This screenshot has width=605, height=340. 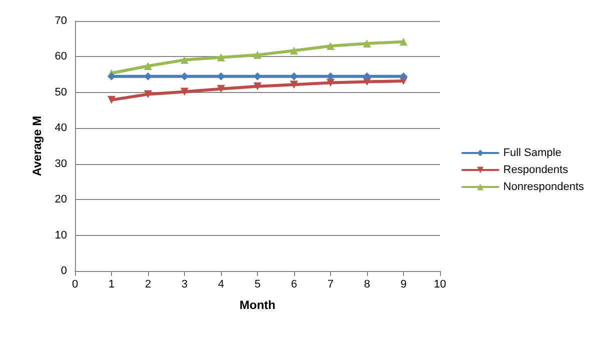 I want to click on x-tick-label: 9, so click(x=403, y=284).